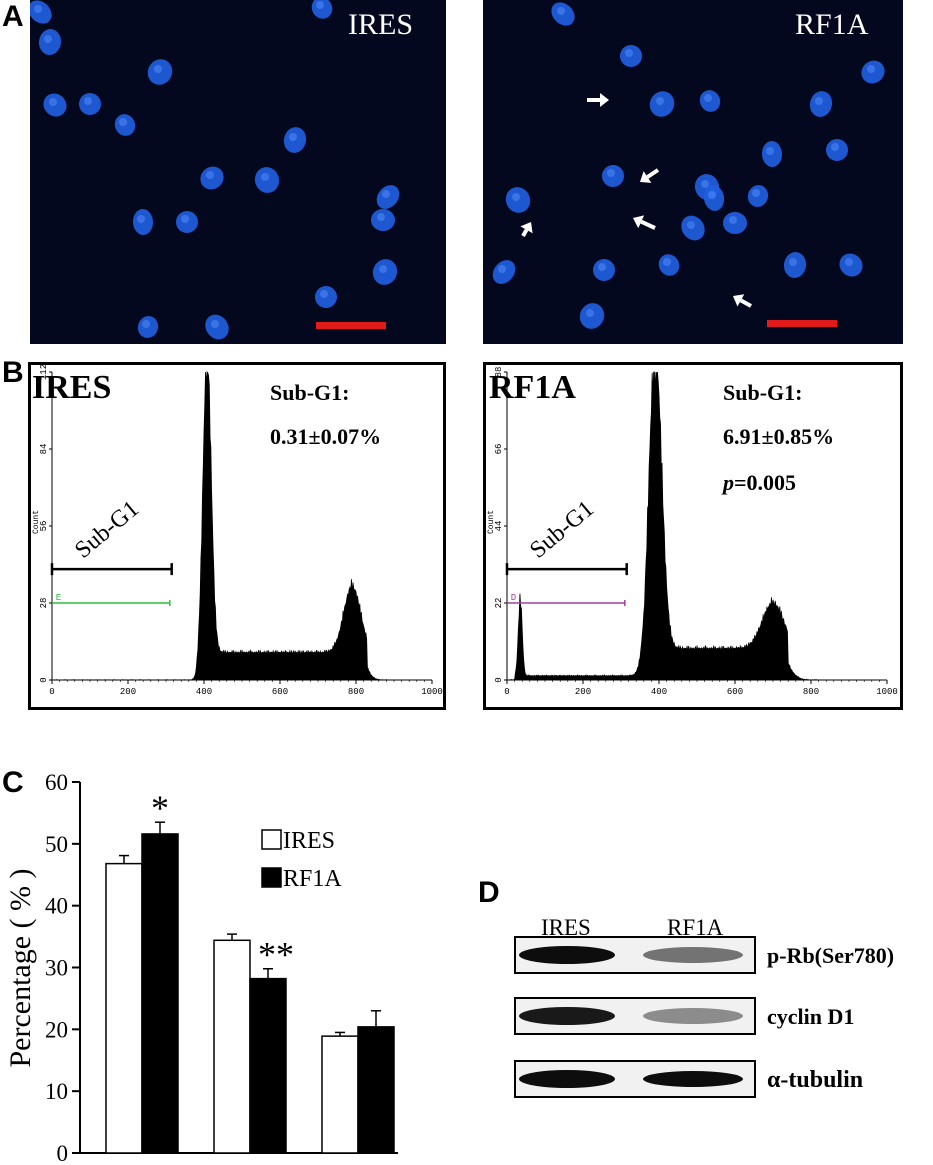  I want to click on subg1-value: 0.31±0.07%, so click(325, 436).